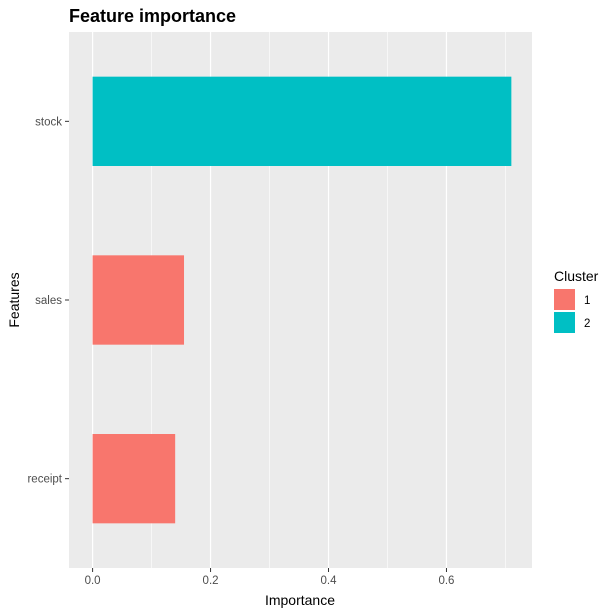 This screenshot has height=615, width=615. What do you see at coordinates (134, 478) in the screenshot?
I see `bar-receipt` at bounding box center [134, 478].